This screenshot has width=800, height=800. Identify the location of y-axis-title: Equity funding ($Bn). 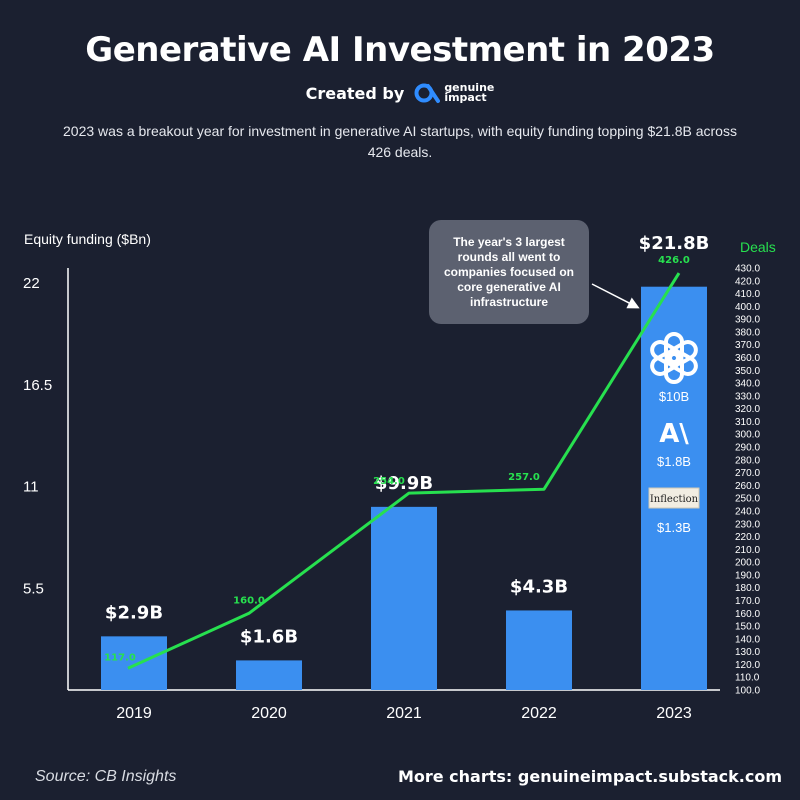
(87, 239).